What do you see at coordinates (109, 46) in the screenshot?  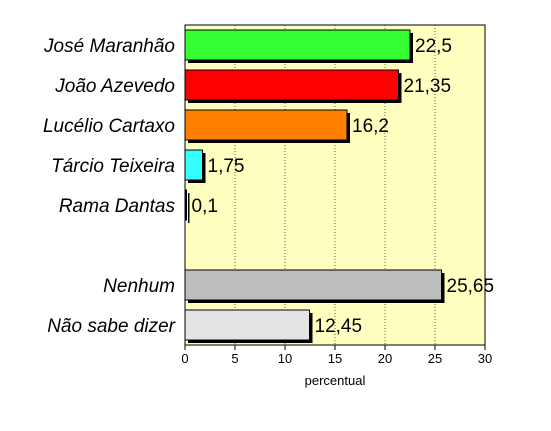 I see `category-label: José Maranhão` at bounding box center [109, 46].